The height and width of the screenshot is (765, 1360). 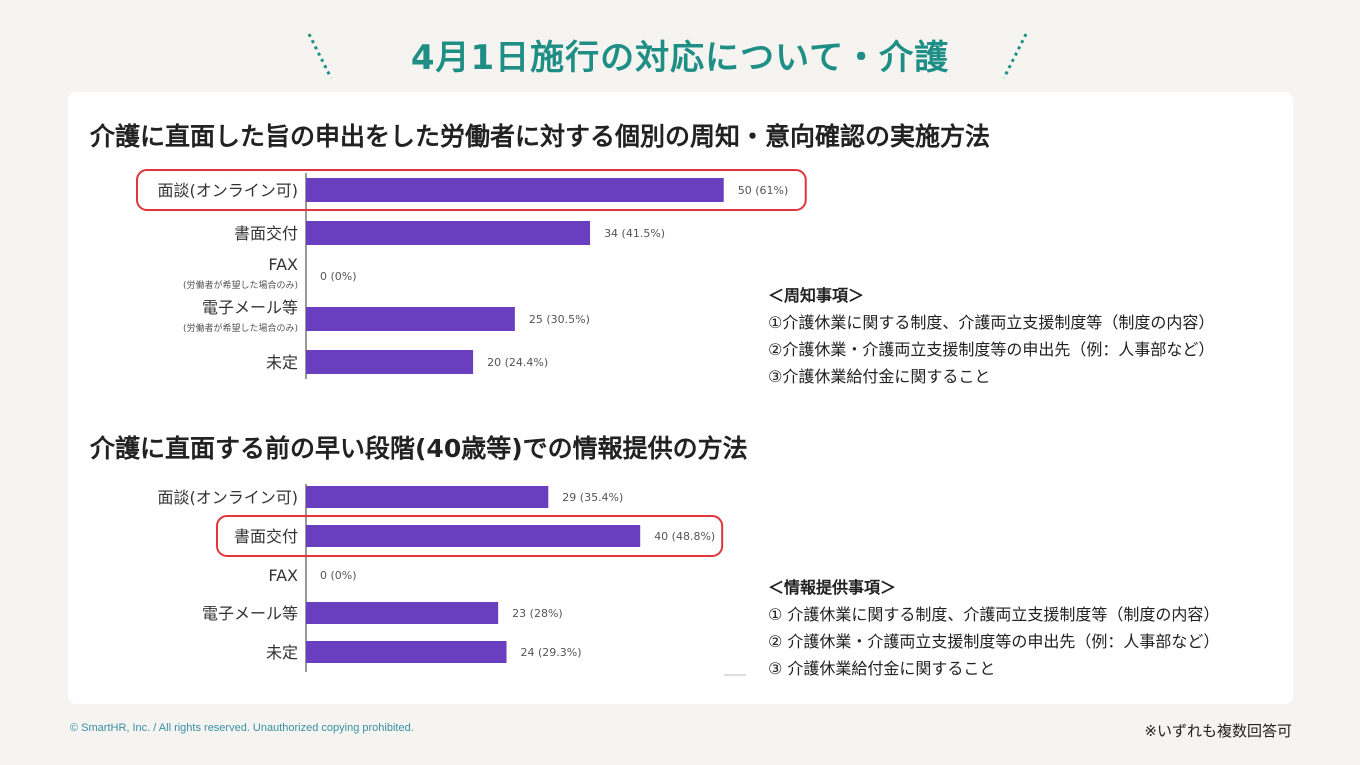 What do you see at coordinates (763, 190) in the screenshot?
I see `chart1-value-label: 50 (61%)` at bounding box center [763, 190].